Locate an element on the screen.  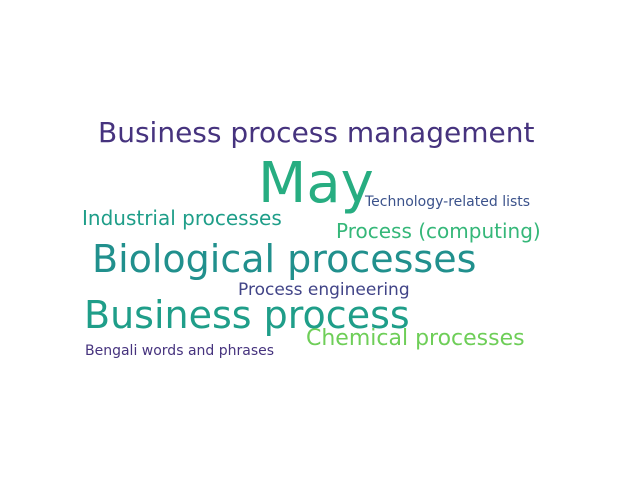
word-chemical-processes: Chemical processes is located at coordinates (415, 338).